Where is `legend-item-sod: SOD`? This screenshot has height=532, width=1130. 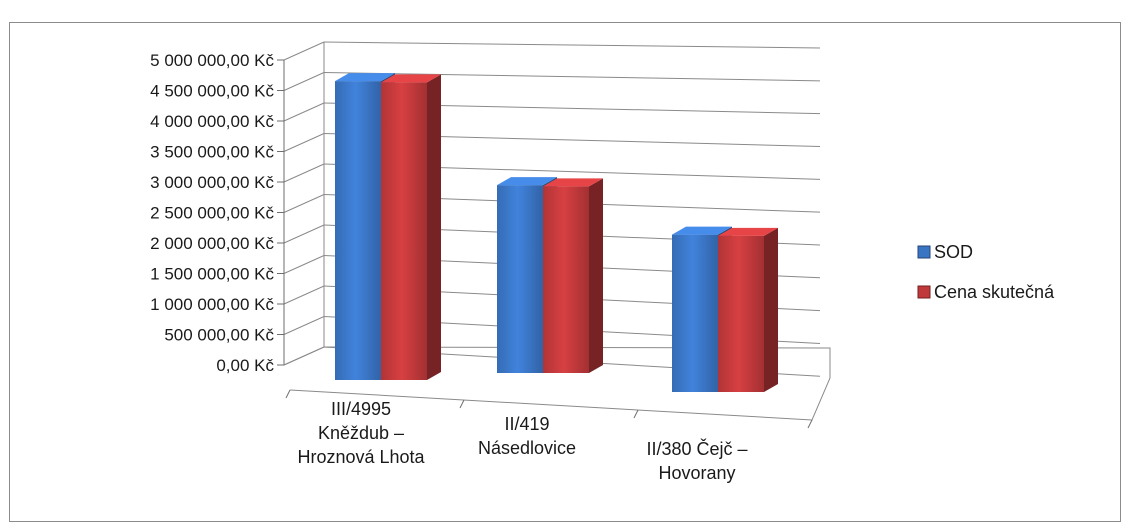 legend-item-sod: SOD is located at coordinates (945, 252).